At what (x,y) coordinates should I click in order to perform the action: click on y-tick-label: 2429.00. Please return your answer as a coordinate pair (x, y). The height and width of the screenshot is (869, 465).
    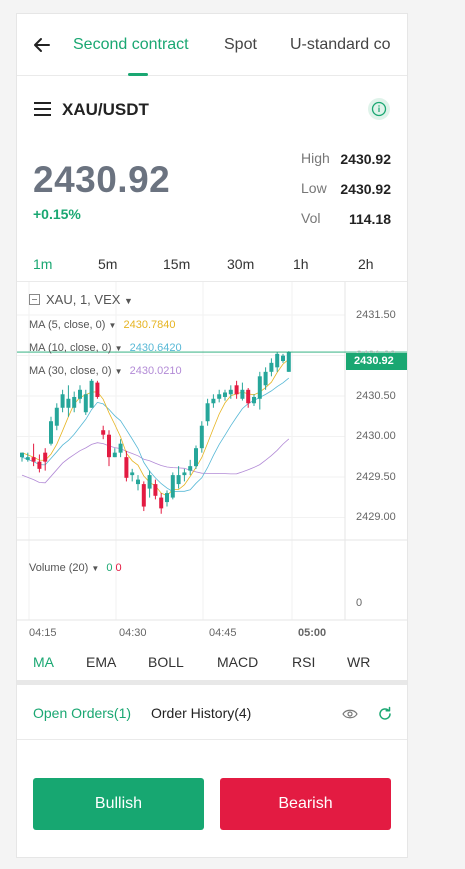
    Looking at the image, I should click on (376, 517).